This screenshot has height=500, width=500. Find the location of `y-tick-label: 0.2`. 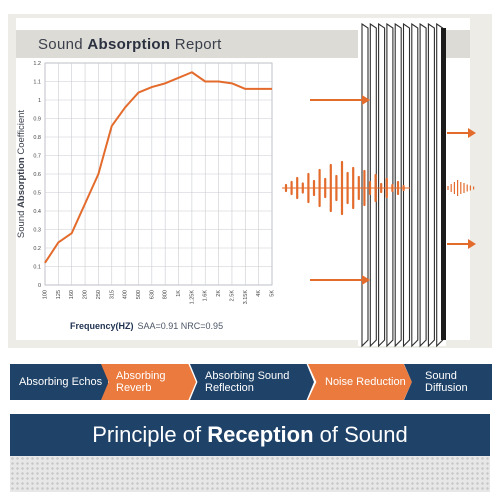

y-tick-label: 0.2 is located at coordinates (37, 249).